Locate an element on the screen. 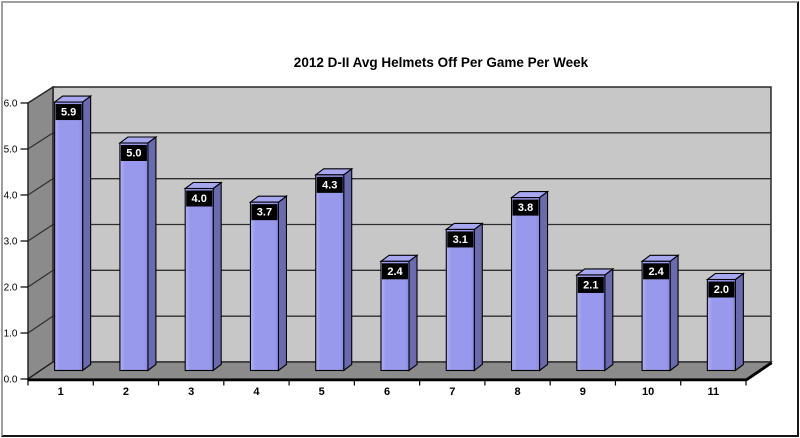  x-axis-label: 7 is located at coordinates (452, 392).